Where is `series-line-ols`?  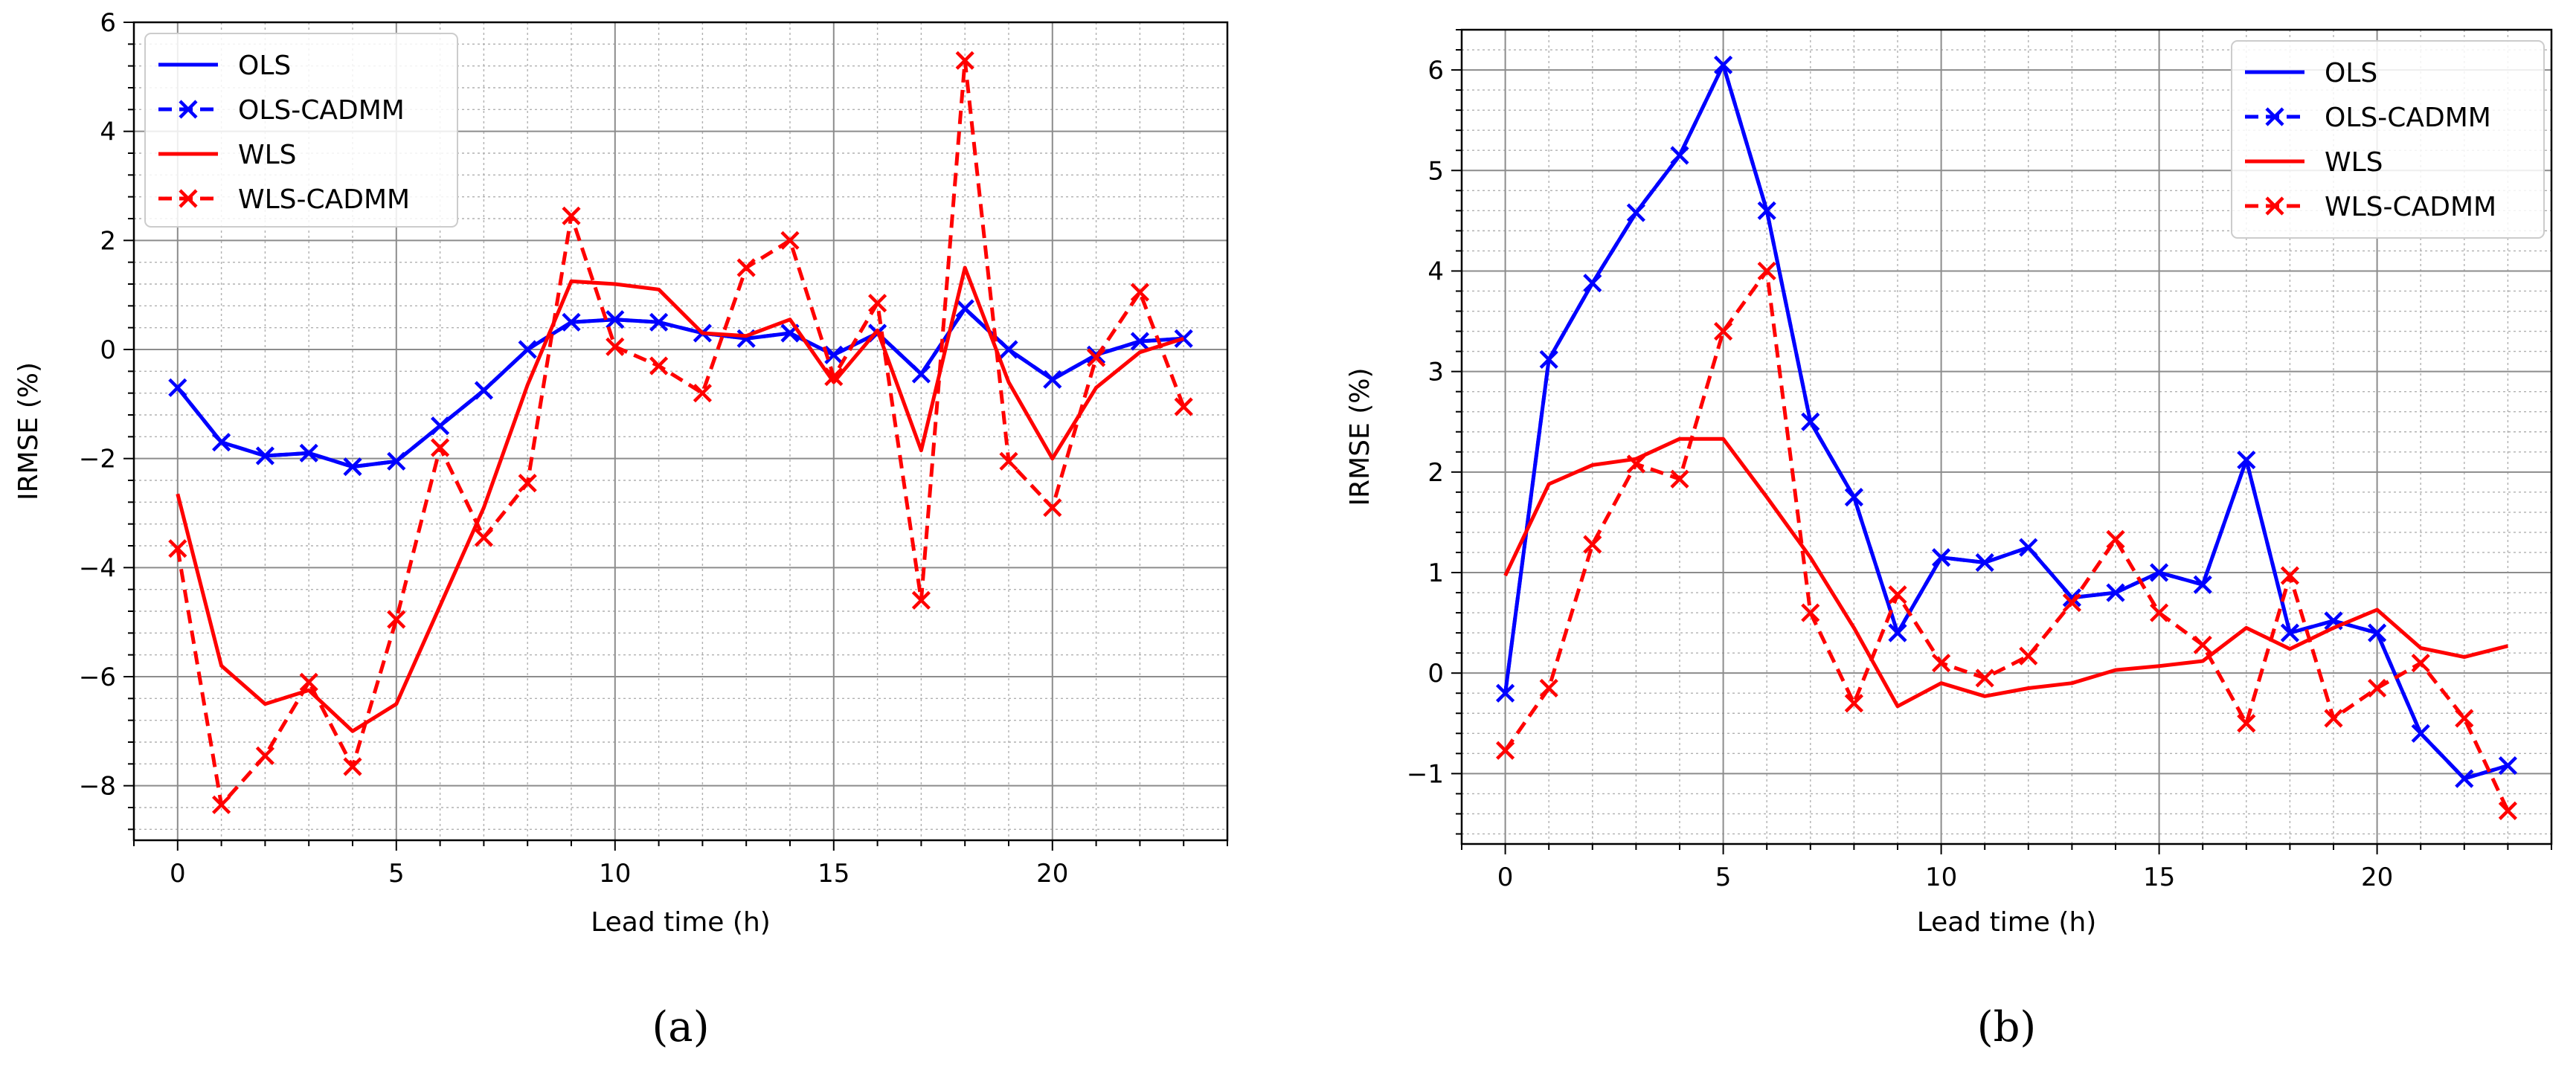 series-line-ols is located at coordinates (680, 388).